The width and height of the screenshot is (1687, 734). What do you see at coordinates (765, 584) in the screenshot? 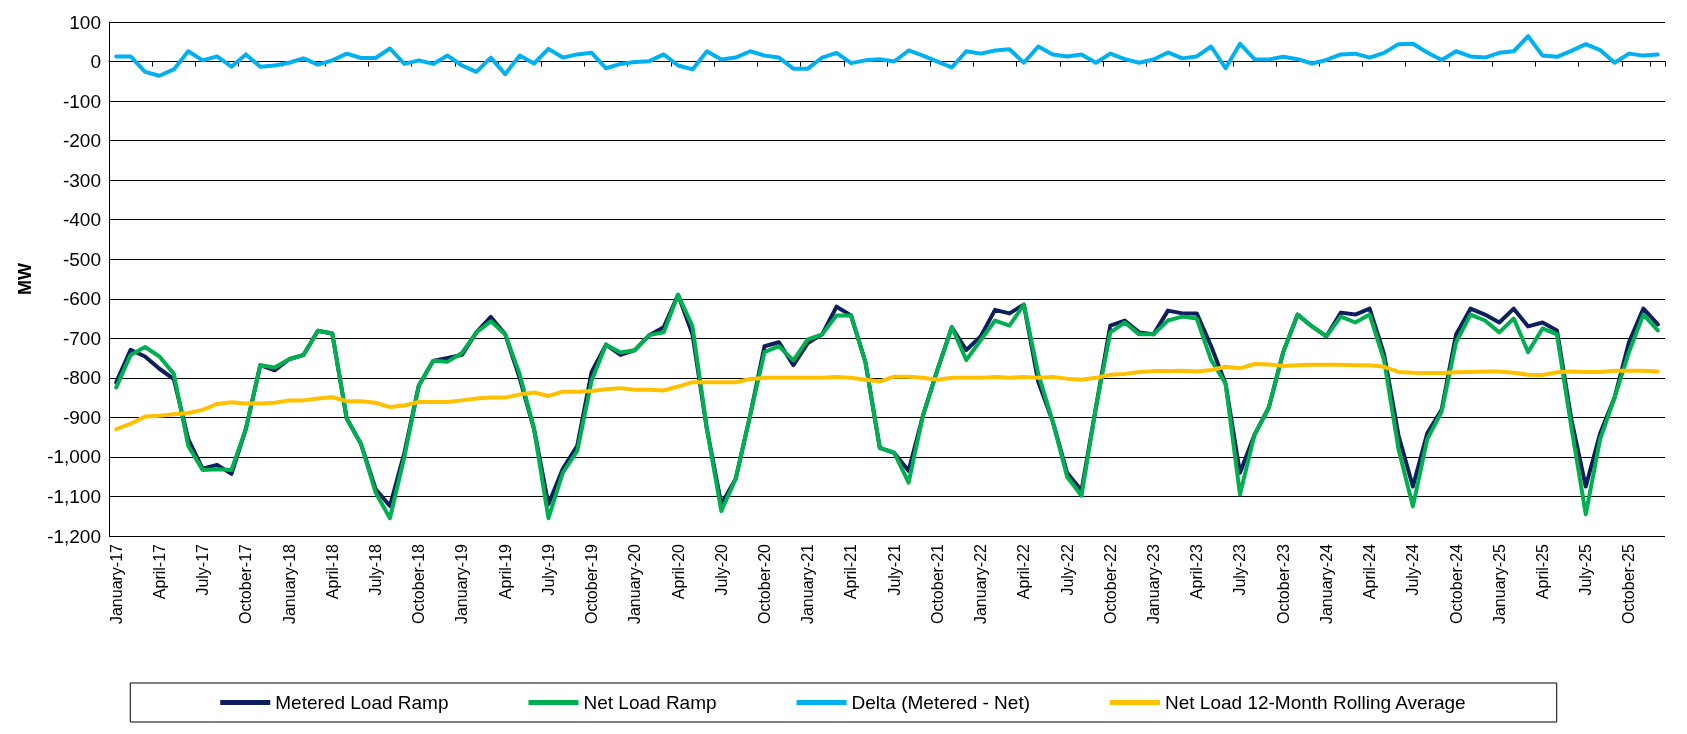
I see `x-tick-label: October-20` at bounding box center [765, 584].